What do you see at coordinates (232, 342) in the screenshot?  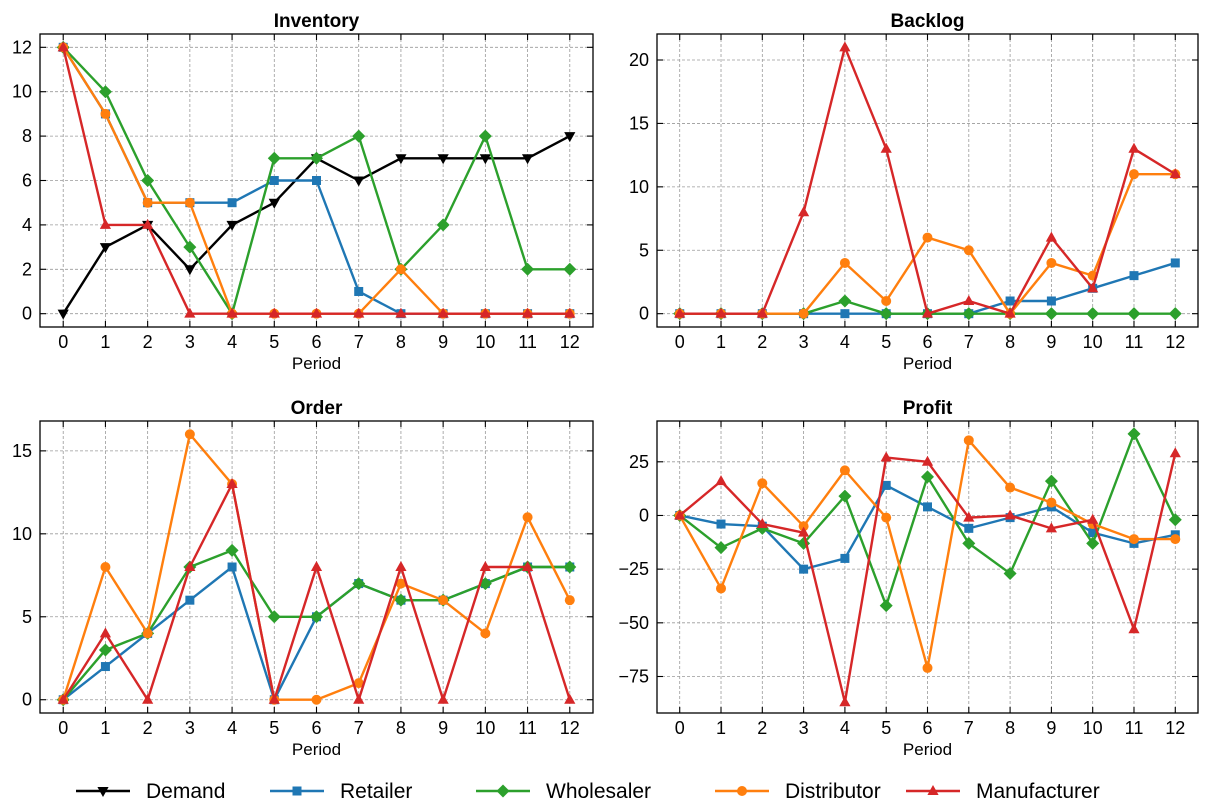 I see `x-tick-label: 4` at bounding box center [232, 342].